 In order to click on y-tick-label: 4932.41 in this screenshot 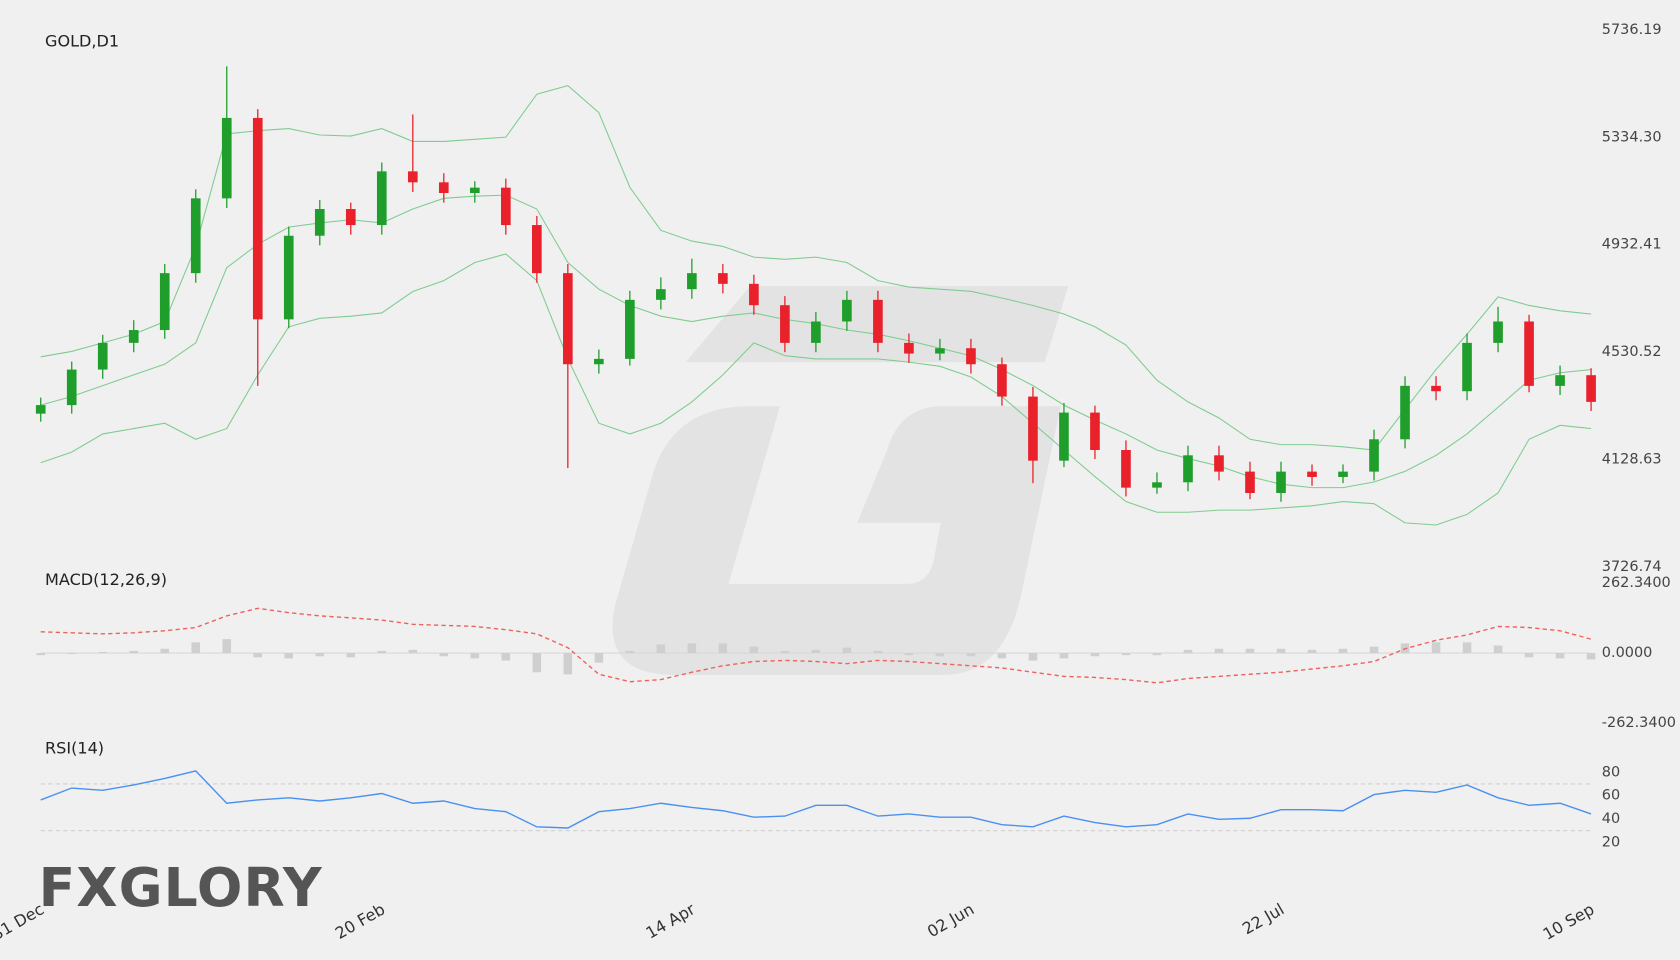, I will do `click(1632, 245)`.